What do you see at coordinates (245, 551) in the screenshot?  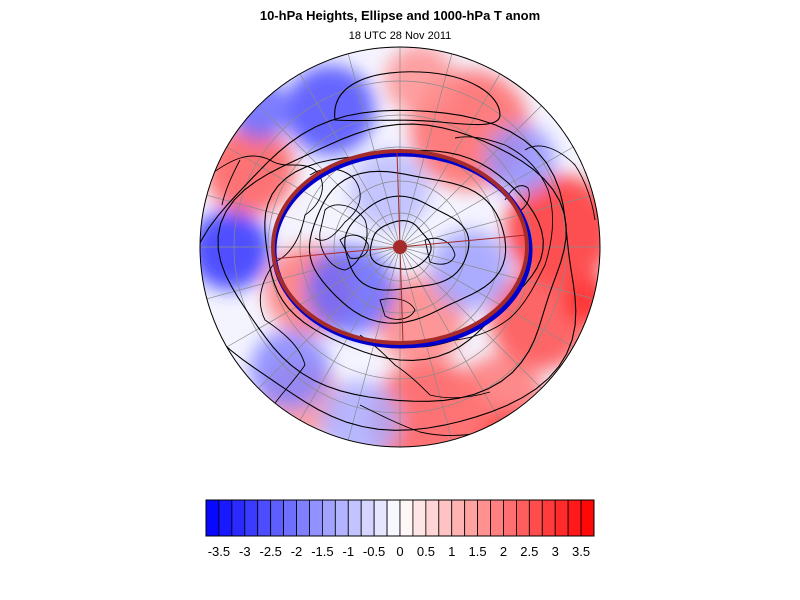 I see `colorbar-tick-label: -3` at bounding box center [245, 551].